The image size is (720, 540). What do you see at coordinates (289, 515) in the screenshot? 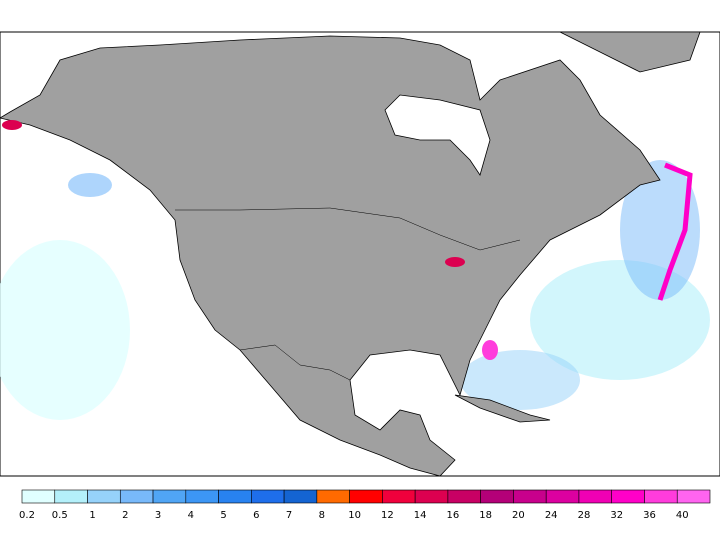
I see `colorbar-label: 7` at bounding box center [289, 515].